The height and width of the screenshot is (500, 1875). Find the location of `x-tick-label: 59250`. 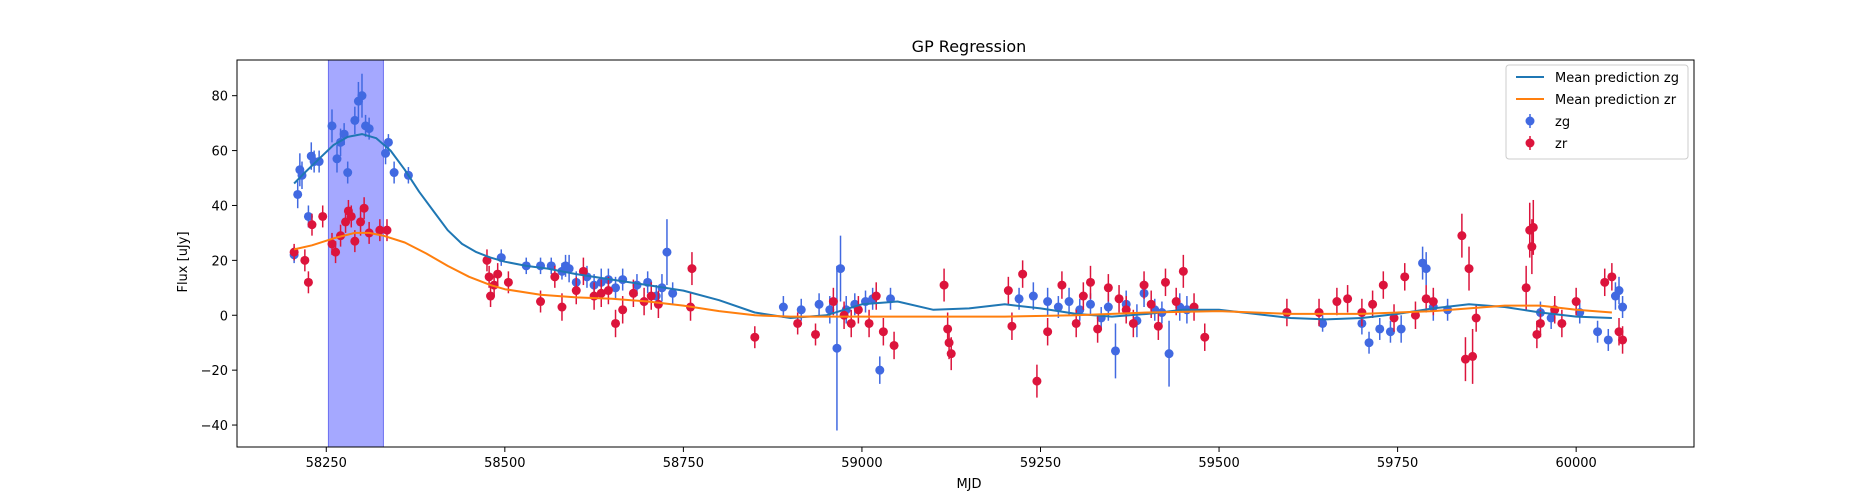

x-tick-label: 59250 is located at coordinates (1040, 463).